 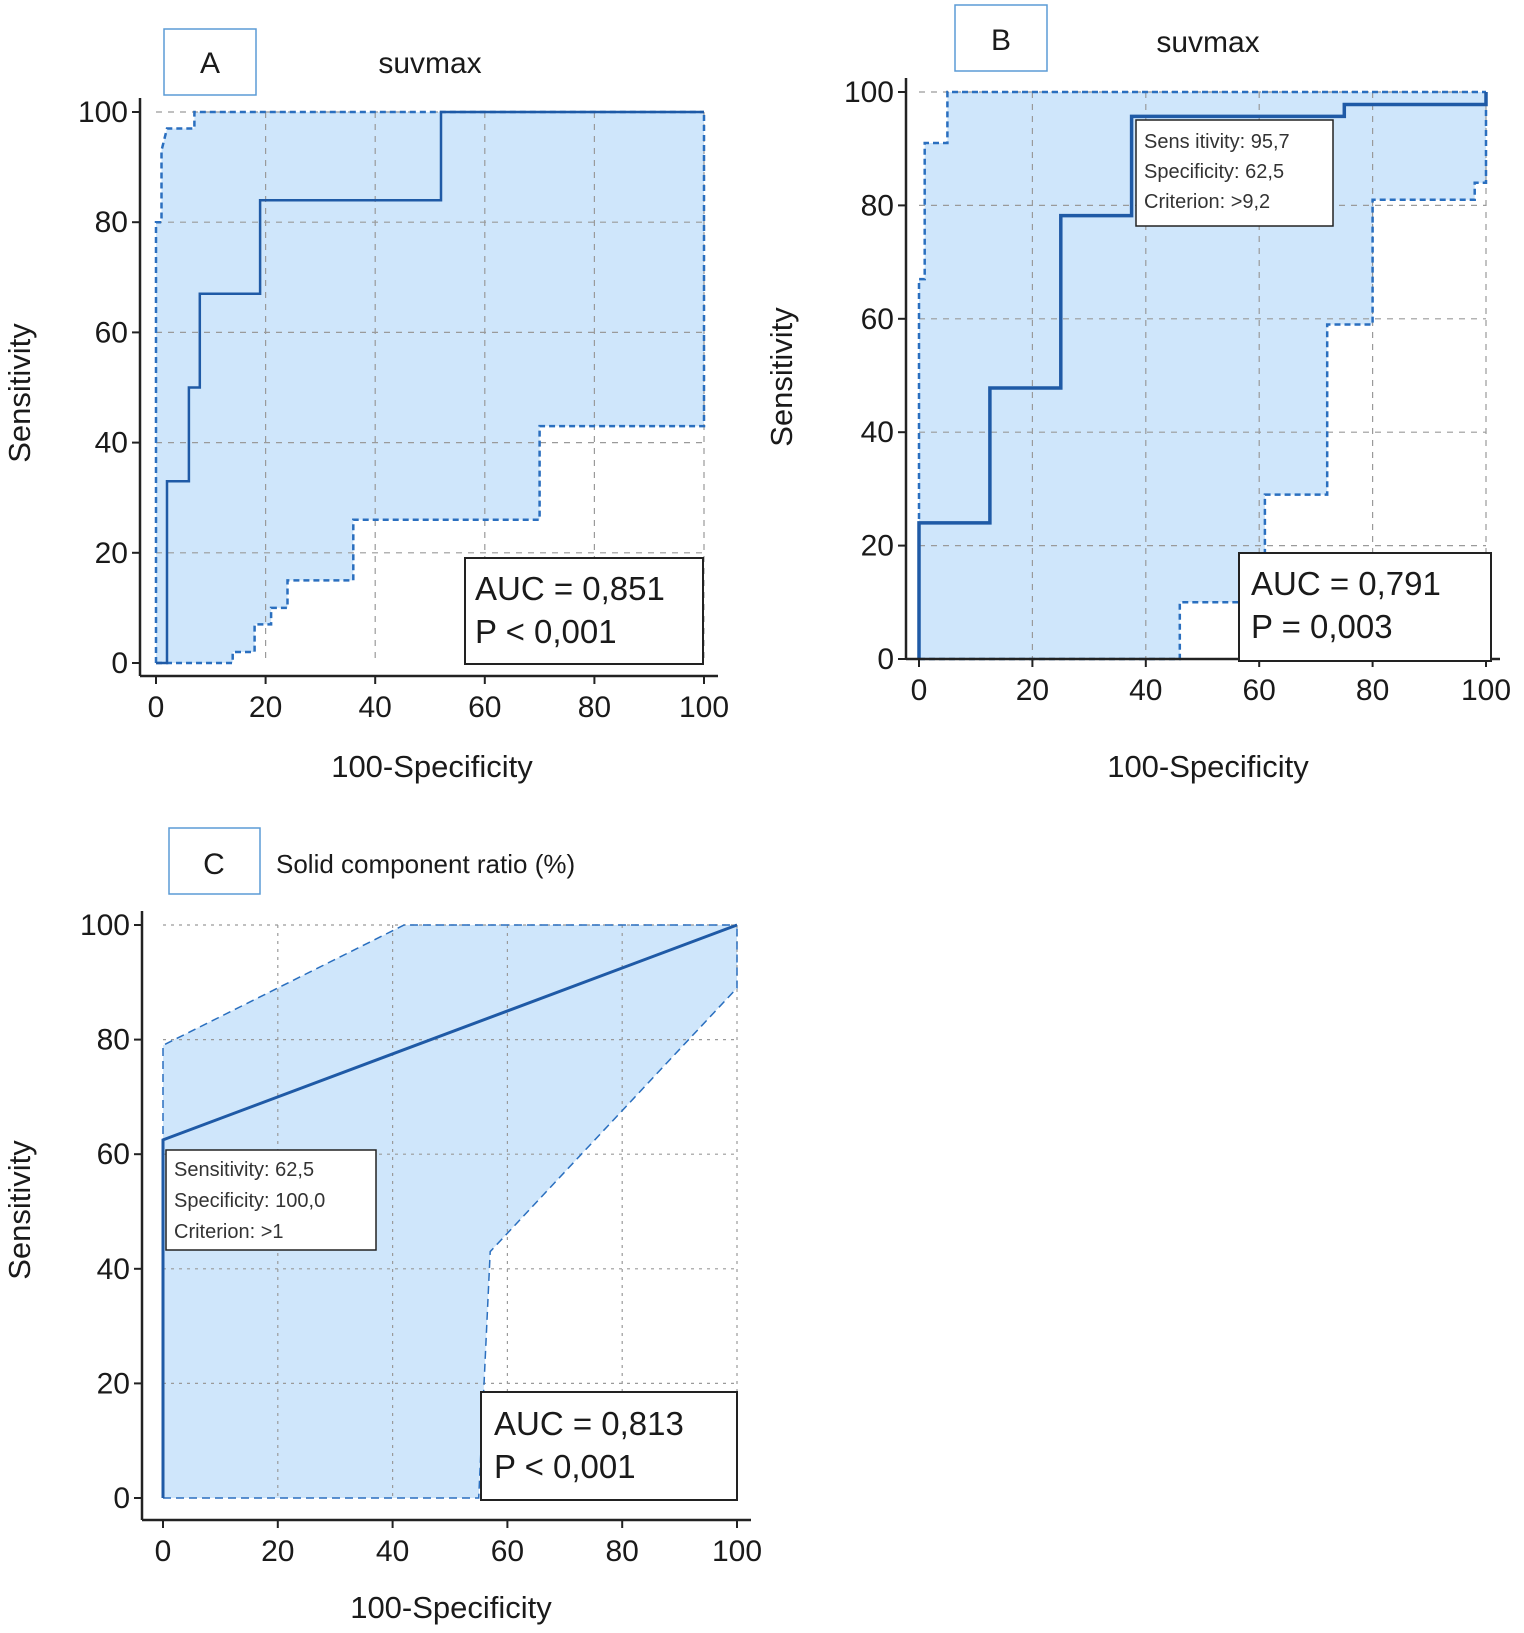 I want to click on criterion-specificity: Specificity: 62,5, so click(x=1214, y=172).